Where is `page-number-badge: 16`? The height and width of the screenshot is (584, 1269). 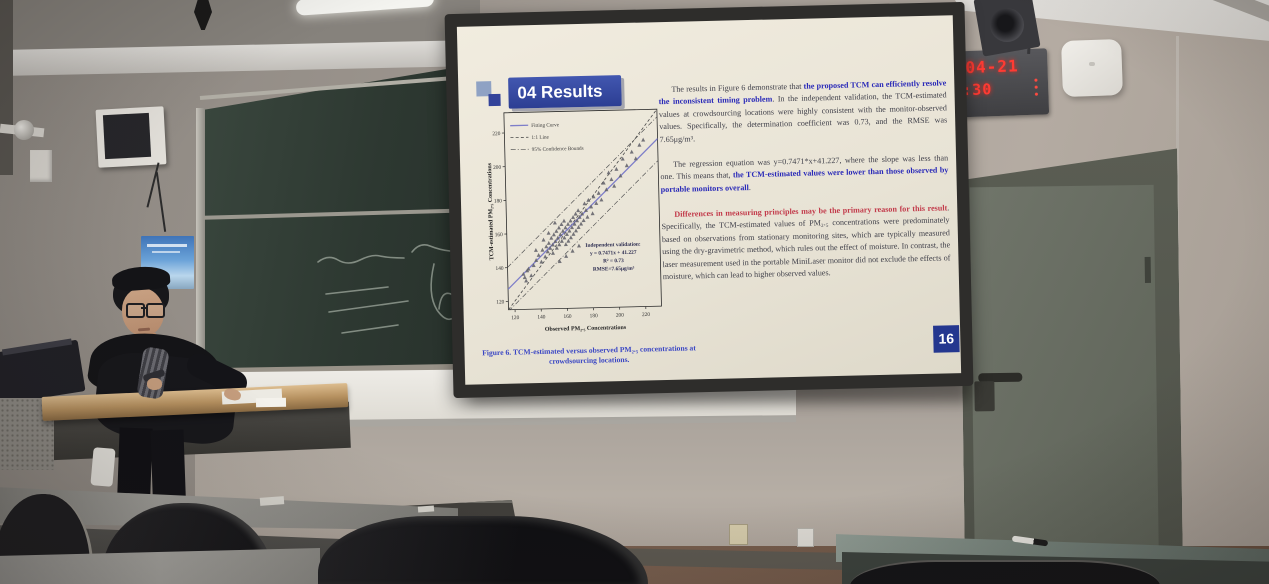 page-number-badge: 16 is located at coordinates (946, 339).